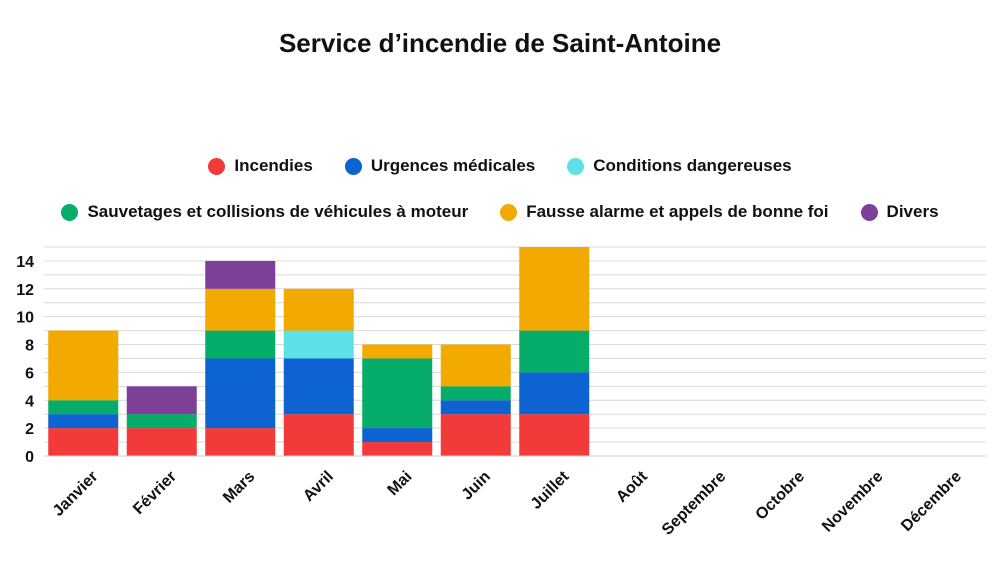 The image size is (1000, 563). What do you see at coordinates (931, 501) in the screenshot?
I see `x-tick-label: Décembre` at bounding box center [931, 501].